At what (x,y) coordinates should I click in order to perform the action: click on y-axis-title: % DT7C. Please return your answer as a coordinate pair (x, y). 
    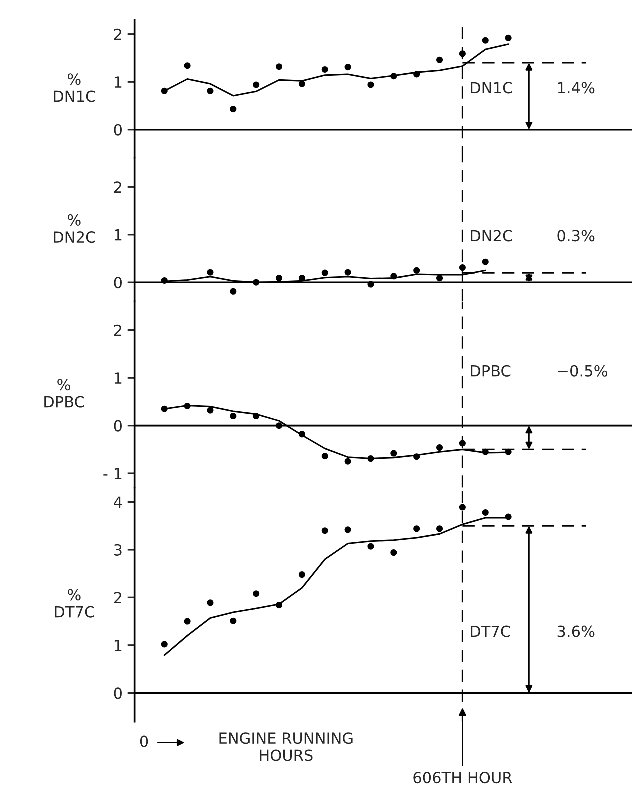
    Looking at the image, I should click on (74, 603).